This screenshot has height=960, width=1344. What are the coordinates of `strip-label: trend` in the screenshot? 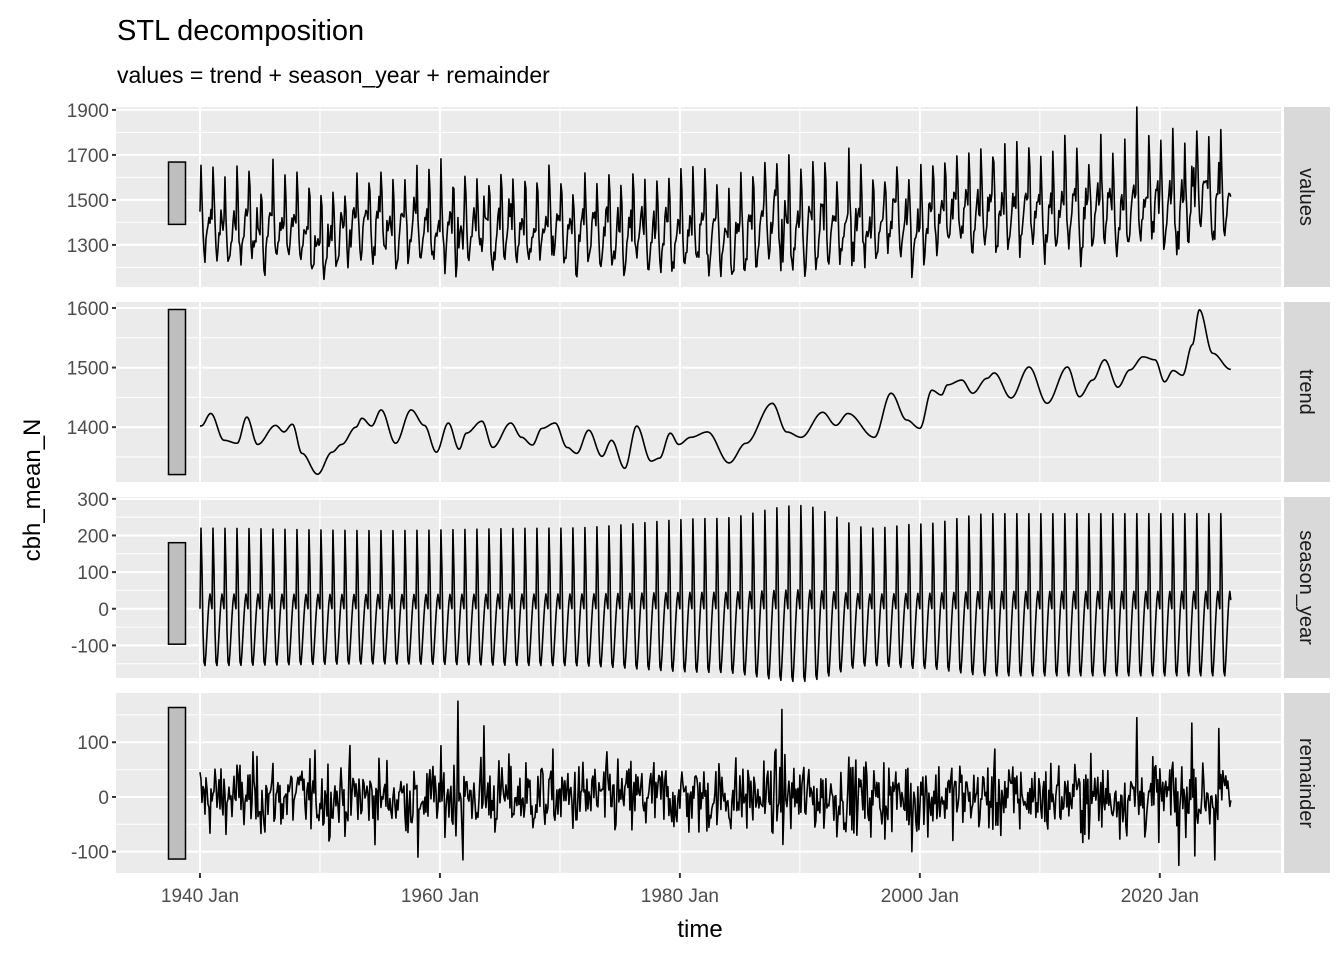 It's located at (1306, 392).